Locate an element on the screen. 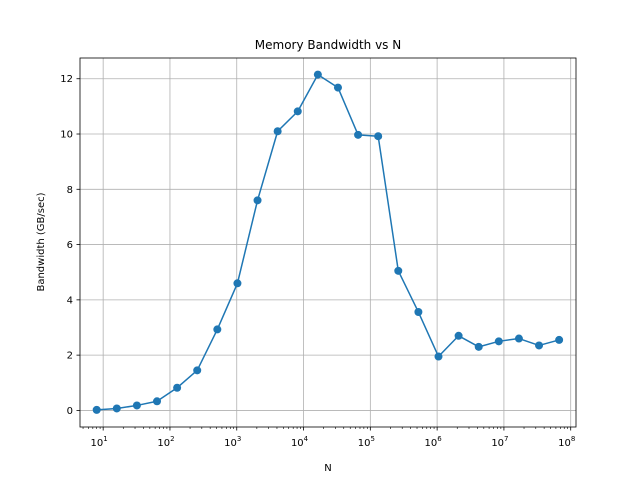 The width and height of the screenshot is (640, 480). x-tick-label-base-1: 10 is located at coordinates (163, 443).